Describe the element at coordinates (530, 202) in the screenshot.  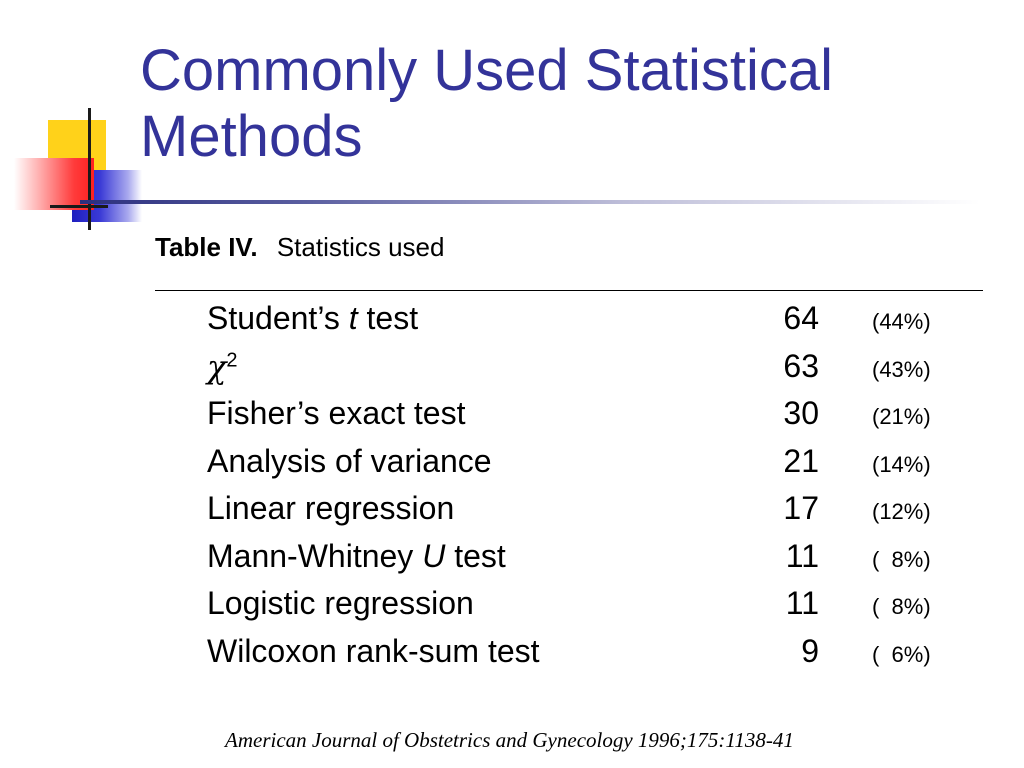
I see `title-underline` at that location.